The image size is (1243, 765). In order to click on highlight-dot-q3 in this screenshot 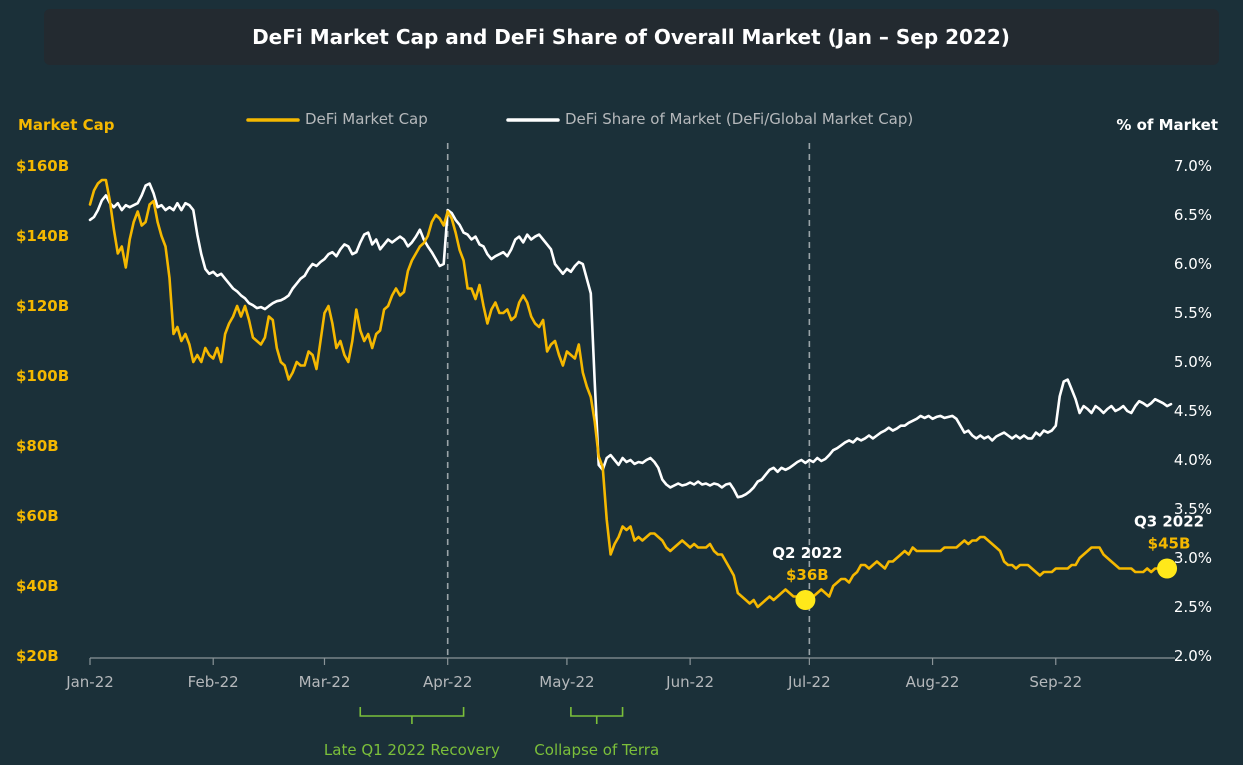, I will do `click(1167, 568)`.